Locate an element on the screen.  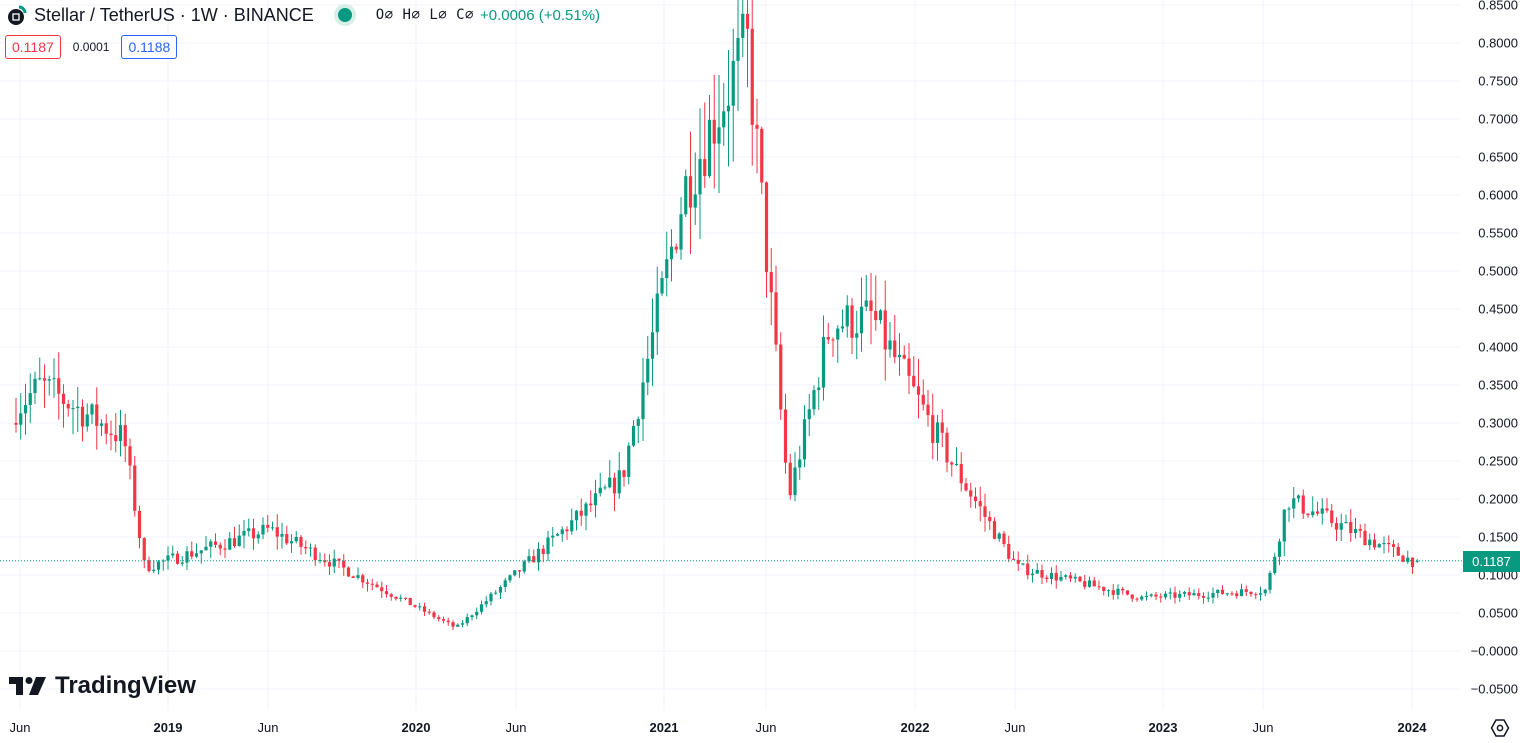
time-tick-label: 2020 is located at coordinates (416, 727).